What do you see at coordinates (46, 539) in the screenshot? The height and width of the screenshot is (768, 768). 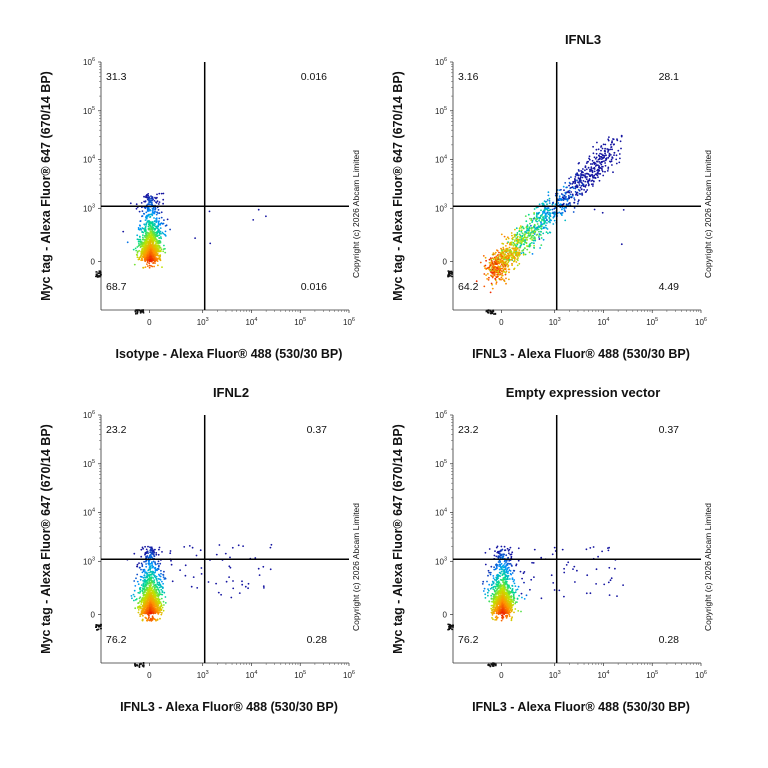 I see `y-axis-label: Myc tag - Alexa Fluor® 647 (670/14 BP)` at bounding box center [46, 539].